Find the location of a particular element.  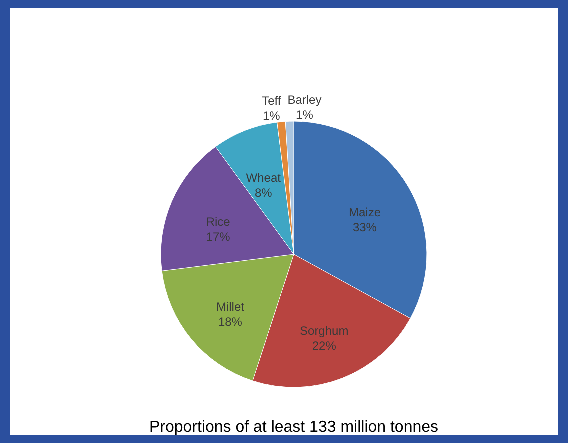

data-label: 17% is located at coordinates (218, 237).